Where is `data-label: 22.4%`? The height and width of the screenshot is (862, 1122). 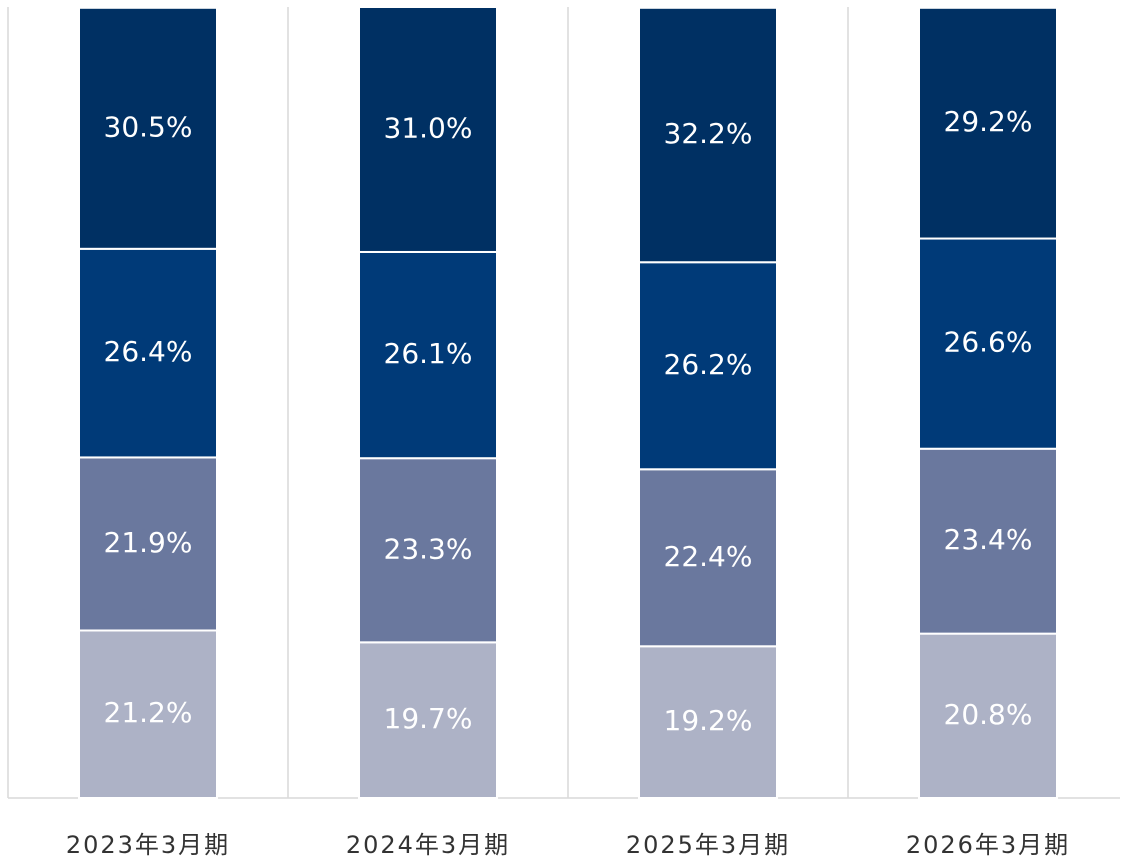
data-label: 22.4% is located at coordinates (708, 556).